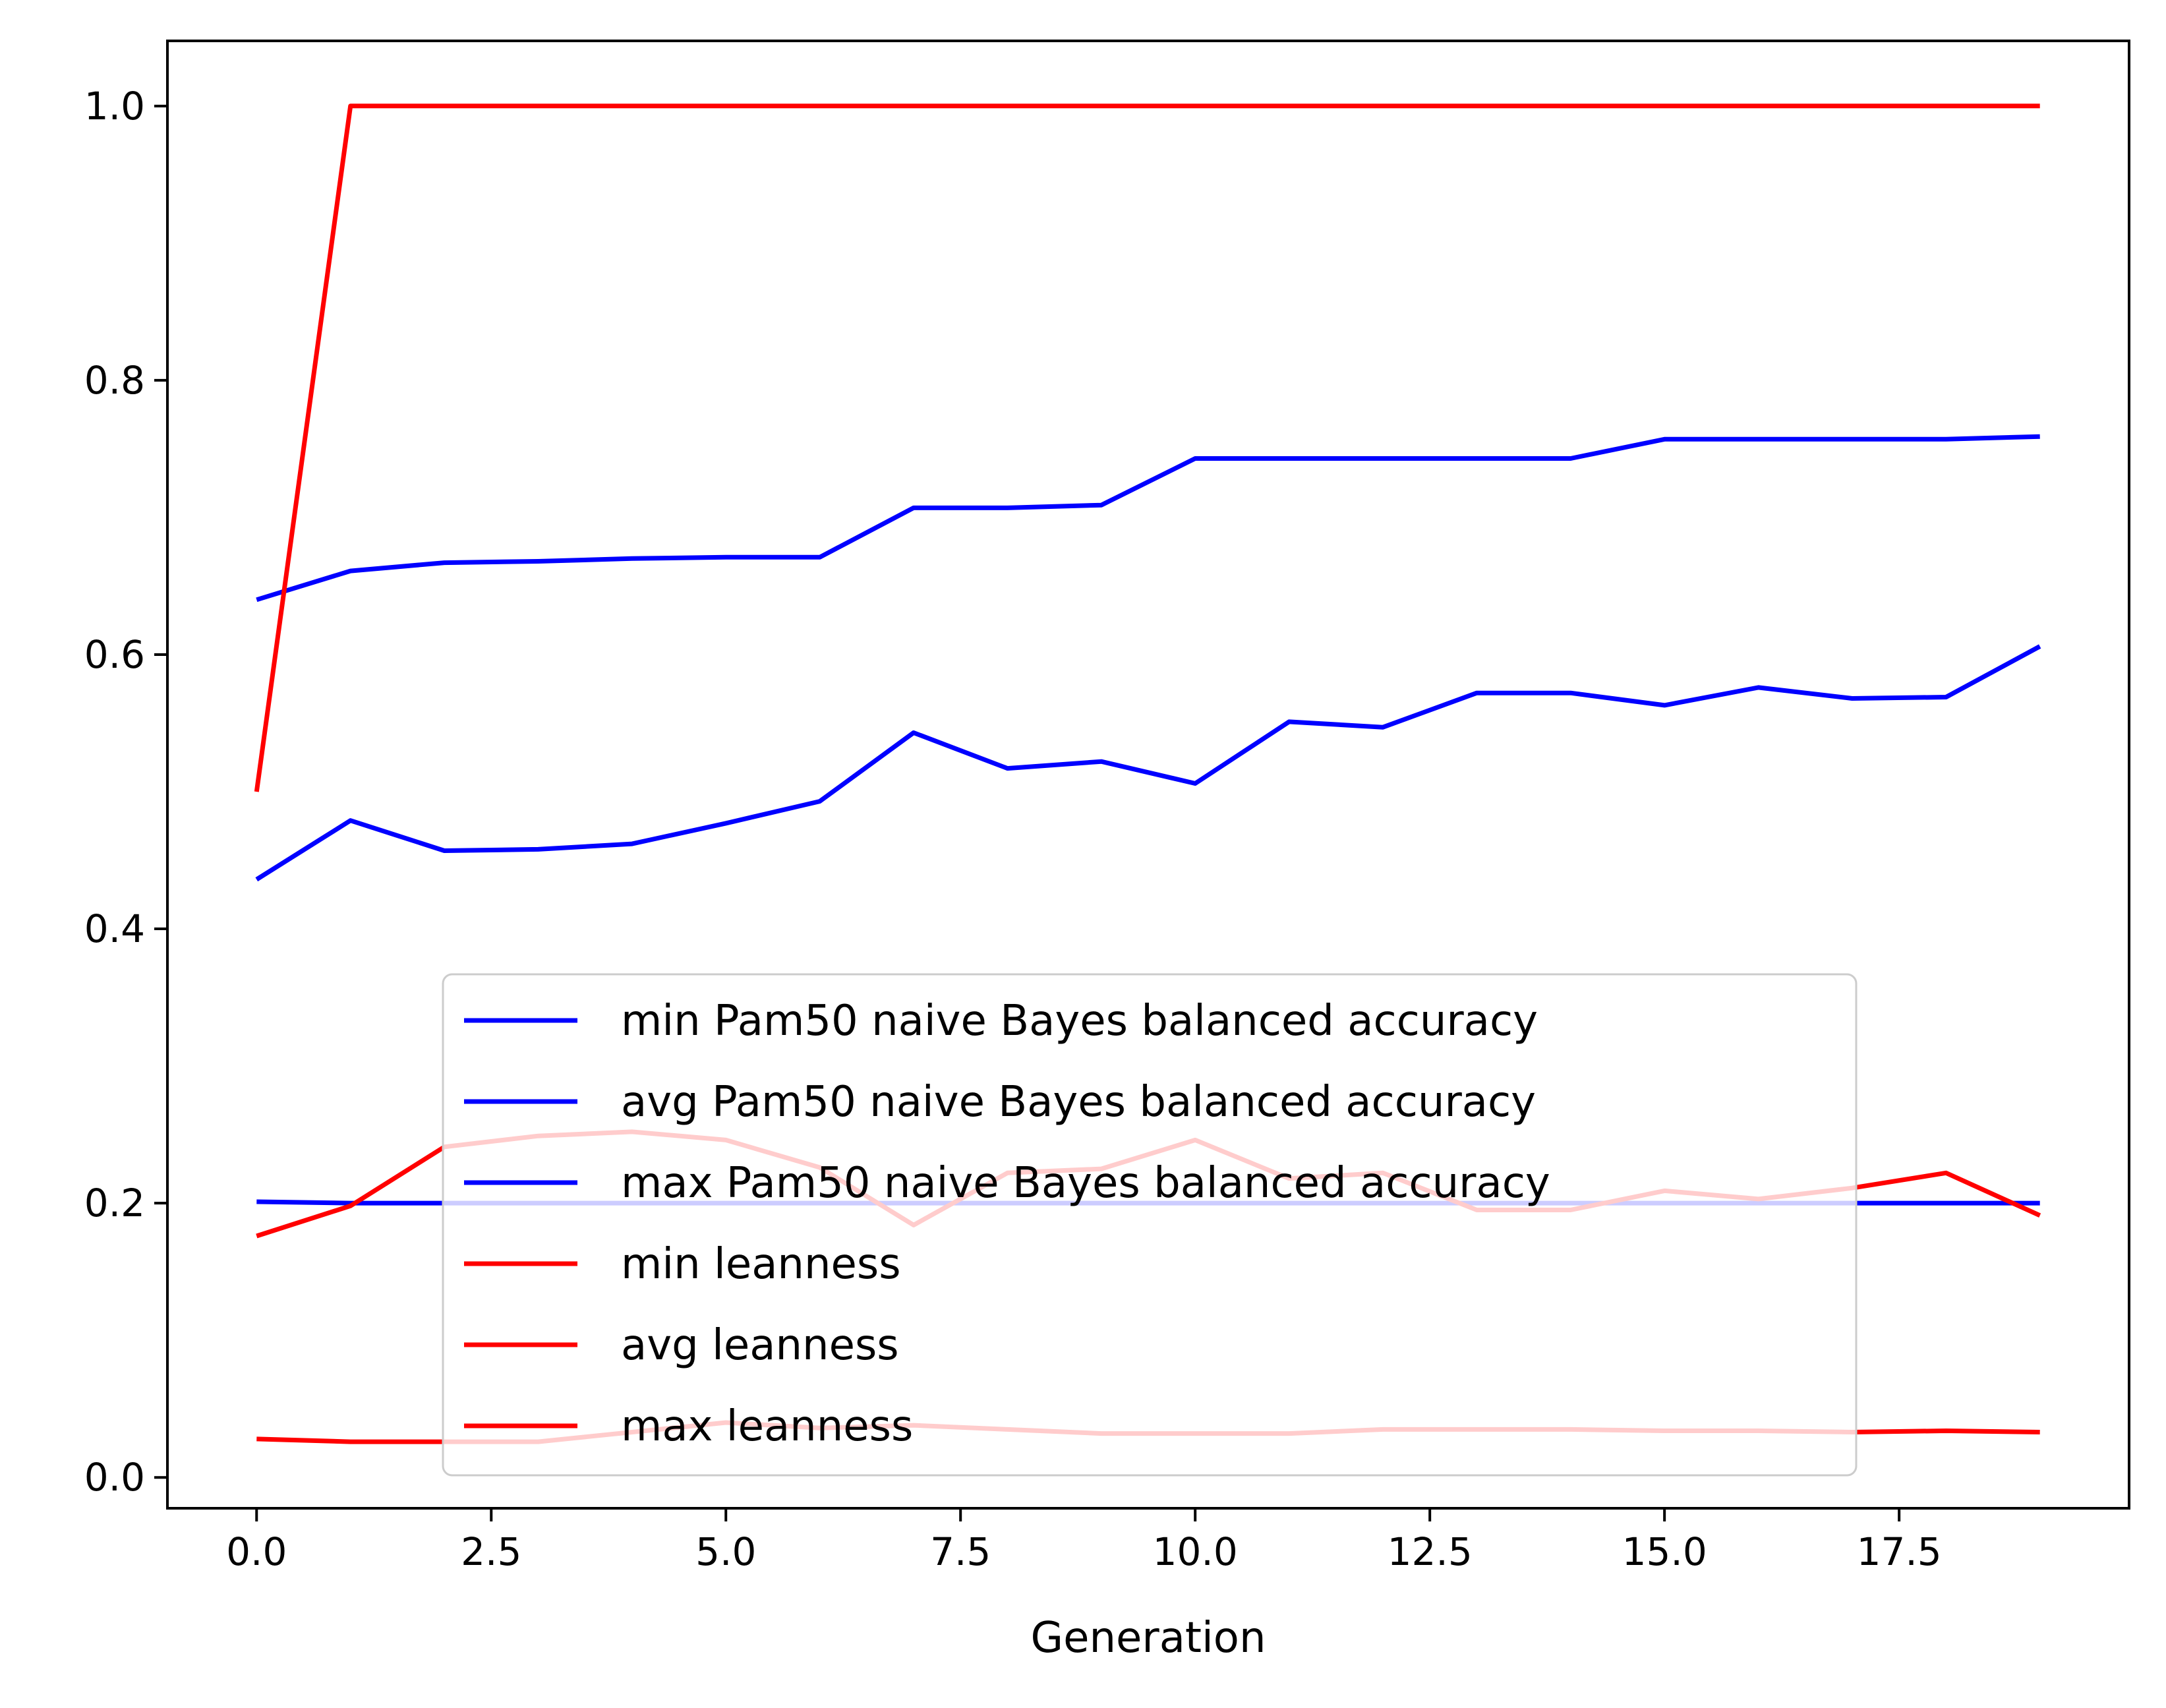 The width and height of the screenshot is (2166, 1708). What do you see at coordinates (1084, 1541) in the screenshot?
I see `x-axis: 0.0 2.5 5.0 7.5 10.0 12.5 15.0 17.5` at bounding box center [1084, 1541].